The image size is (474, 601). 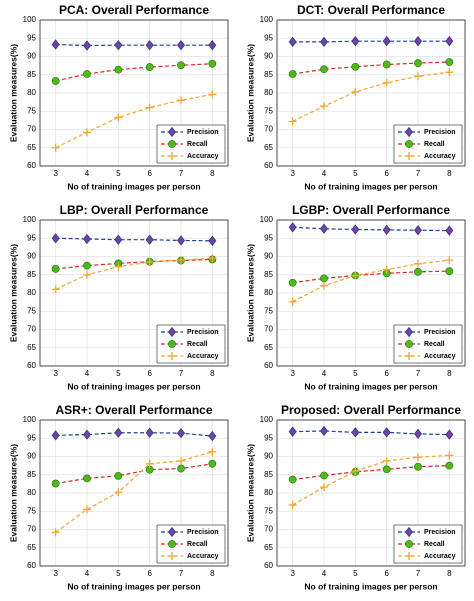 I want to click on y-tick-label: 90, so click(x=268, y=456).